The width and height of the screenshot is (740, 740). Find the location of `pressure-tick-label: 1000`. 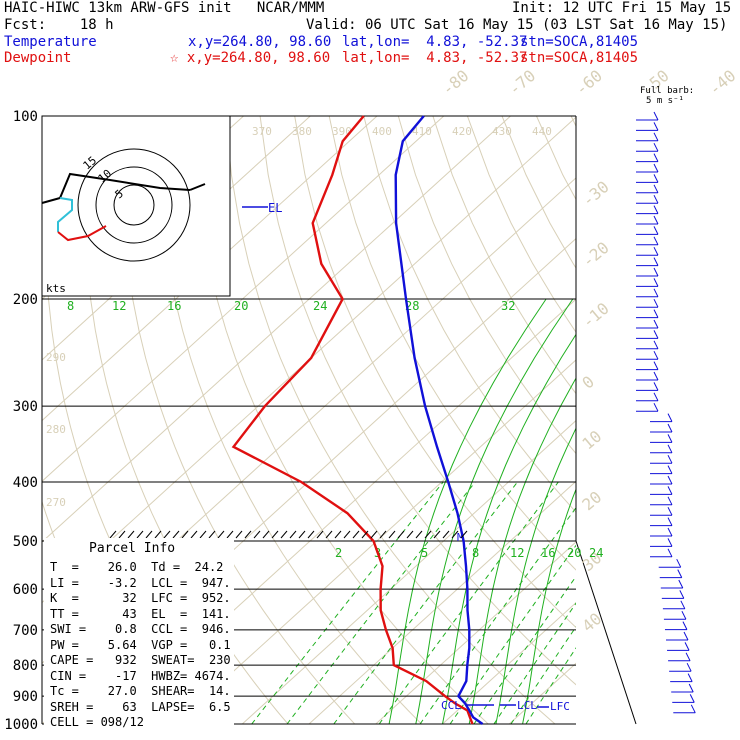

pressure-tick-label: 1000 is located at coordinates (21, 725).